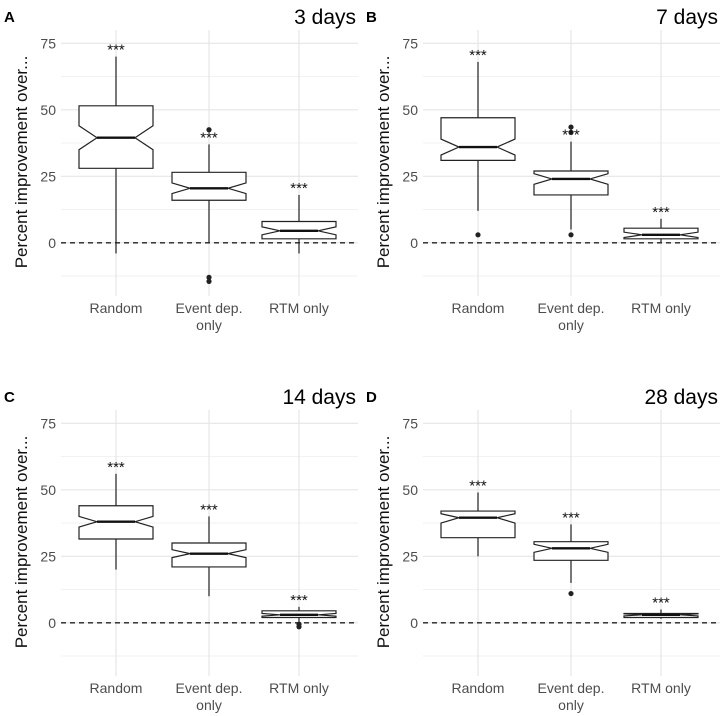  Describe the element at coordinates (681, 397) in the screenshot. I see `chart-title: 28 days` at that location.